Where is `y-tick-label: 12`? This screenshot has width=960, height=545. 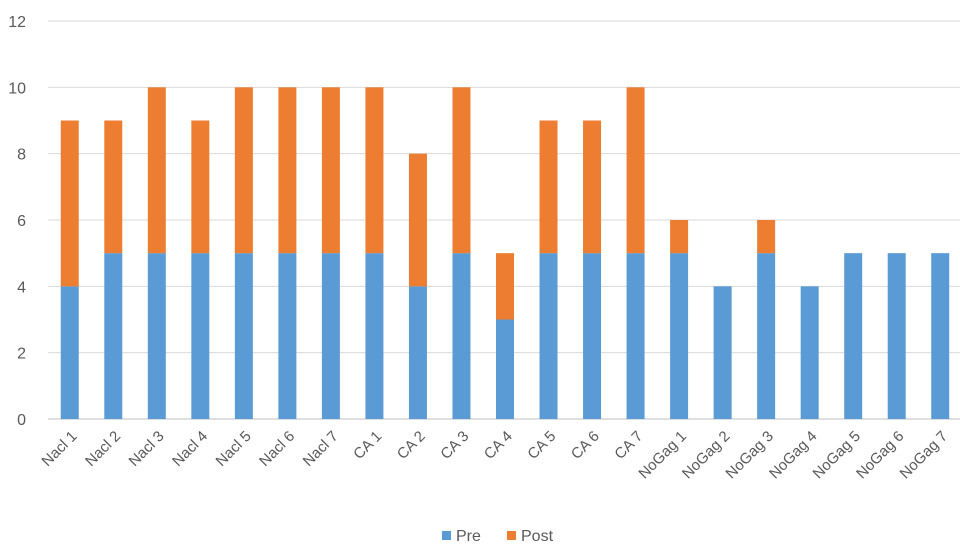 y-tick-label: 12 is located at coordinates (17, 22).